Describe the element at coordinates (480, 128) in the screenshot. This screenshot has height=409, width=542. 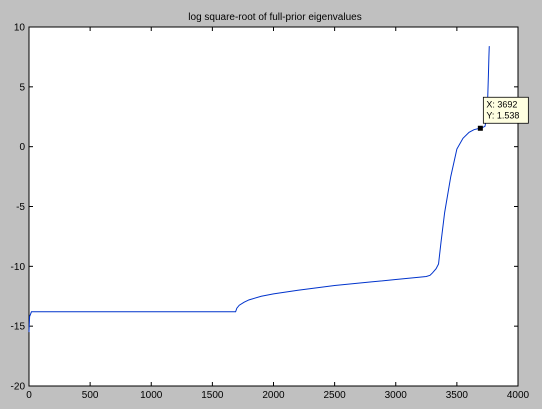
I see `data-tip-marker` at that location.